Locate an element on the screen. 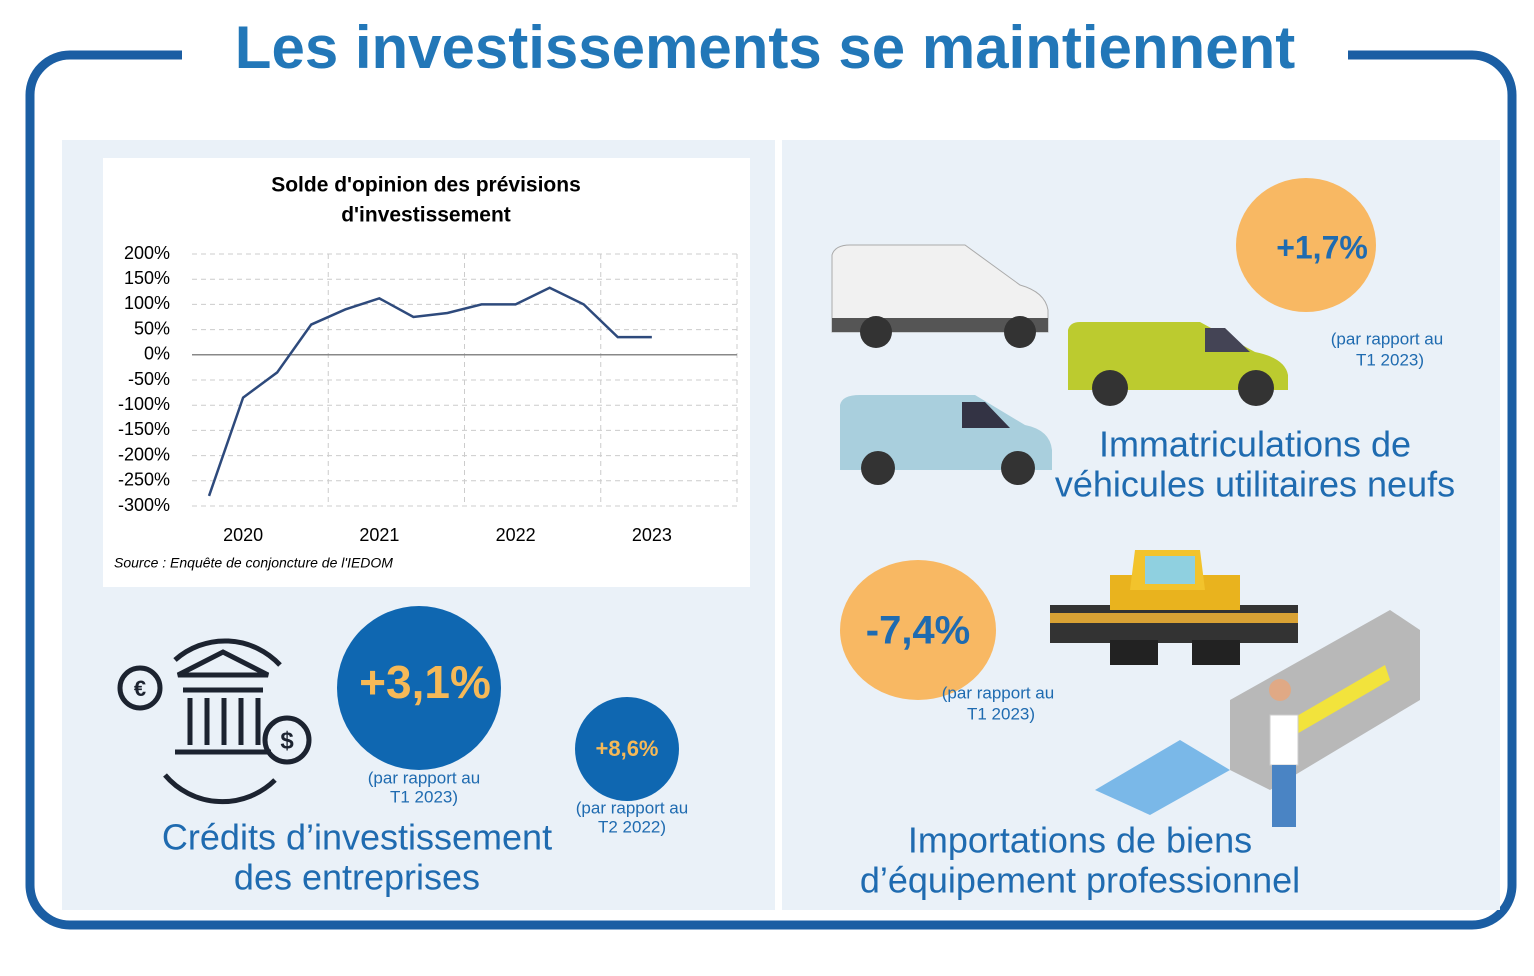 Image resolution: width=1534 pixels, height=976 pixels. y-tick-label: -150% is located at coordinates (144, 429).